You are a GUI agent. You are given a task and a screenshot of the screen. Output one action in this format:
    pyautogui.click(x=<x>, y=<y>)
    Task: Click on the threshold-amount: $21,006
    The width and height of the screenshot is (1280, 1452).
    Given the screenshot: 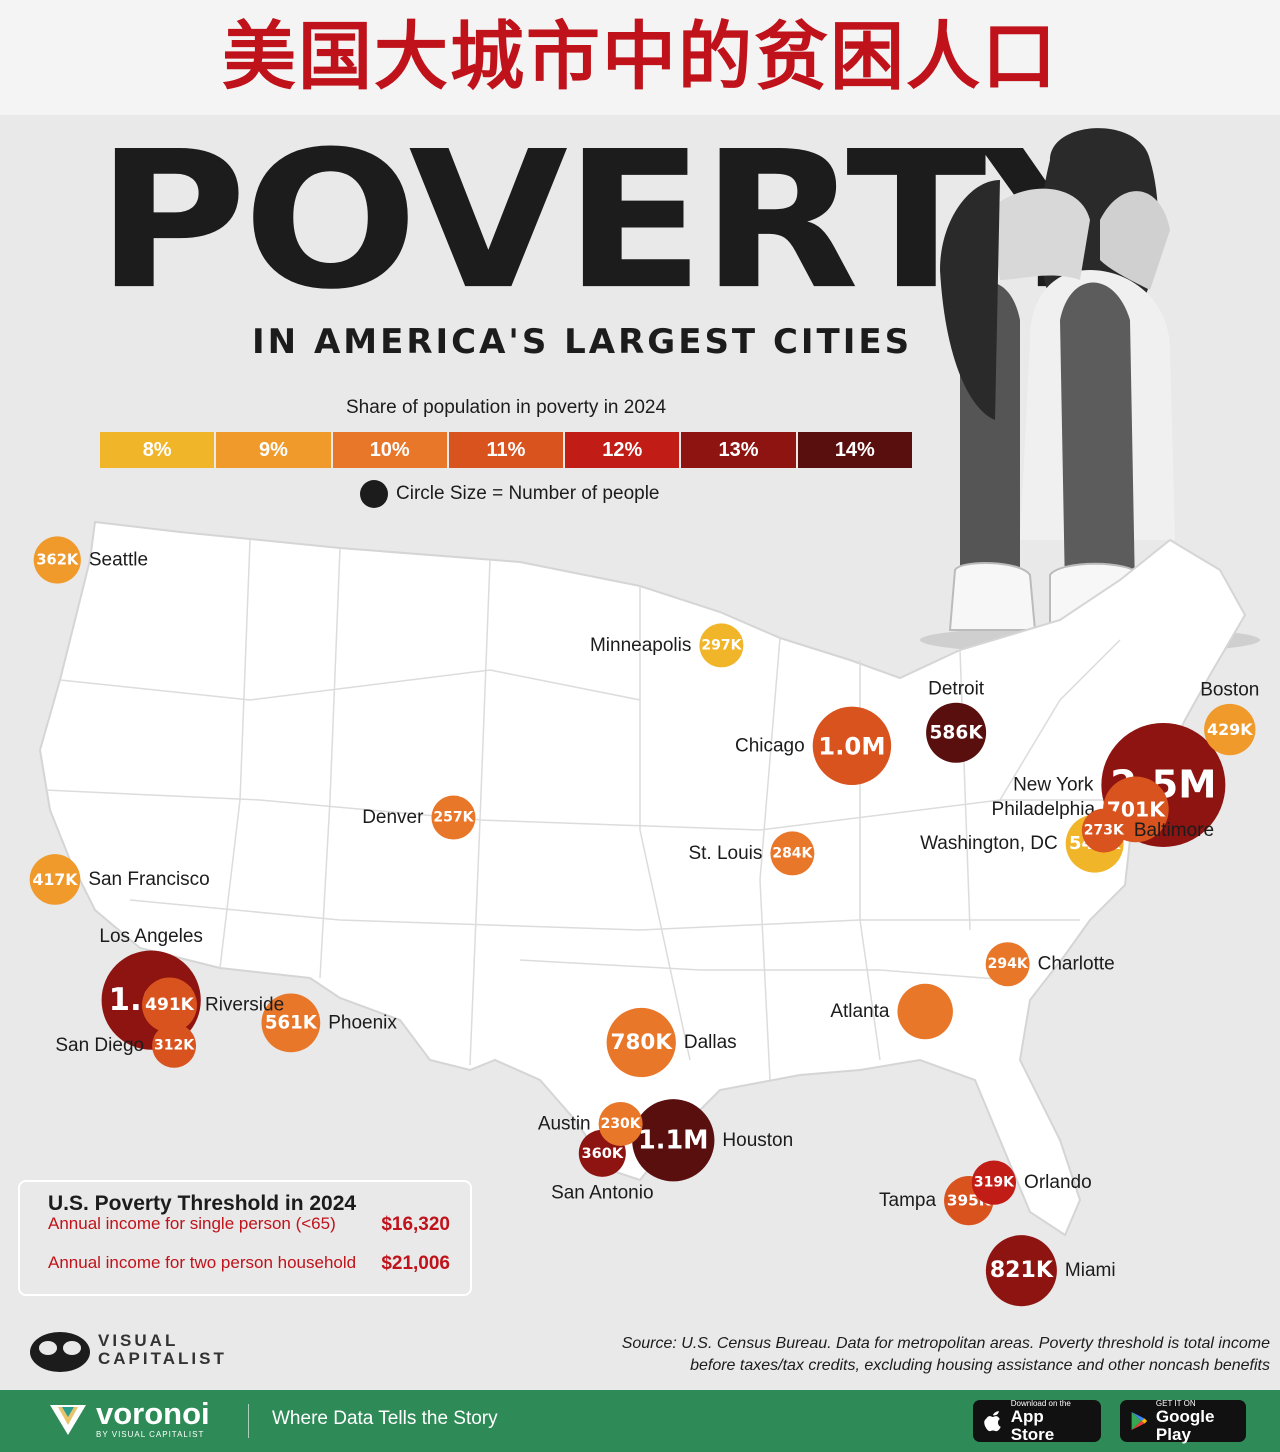 What is the action you would take?
    pyautogui.click(x=415, y=1263)
    